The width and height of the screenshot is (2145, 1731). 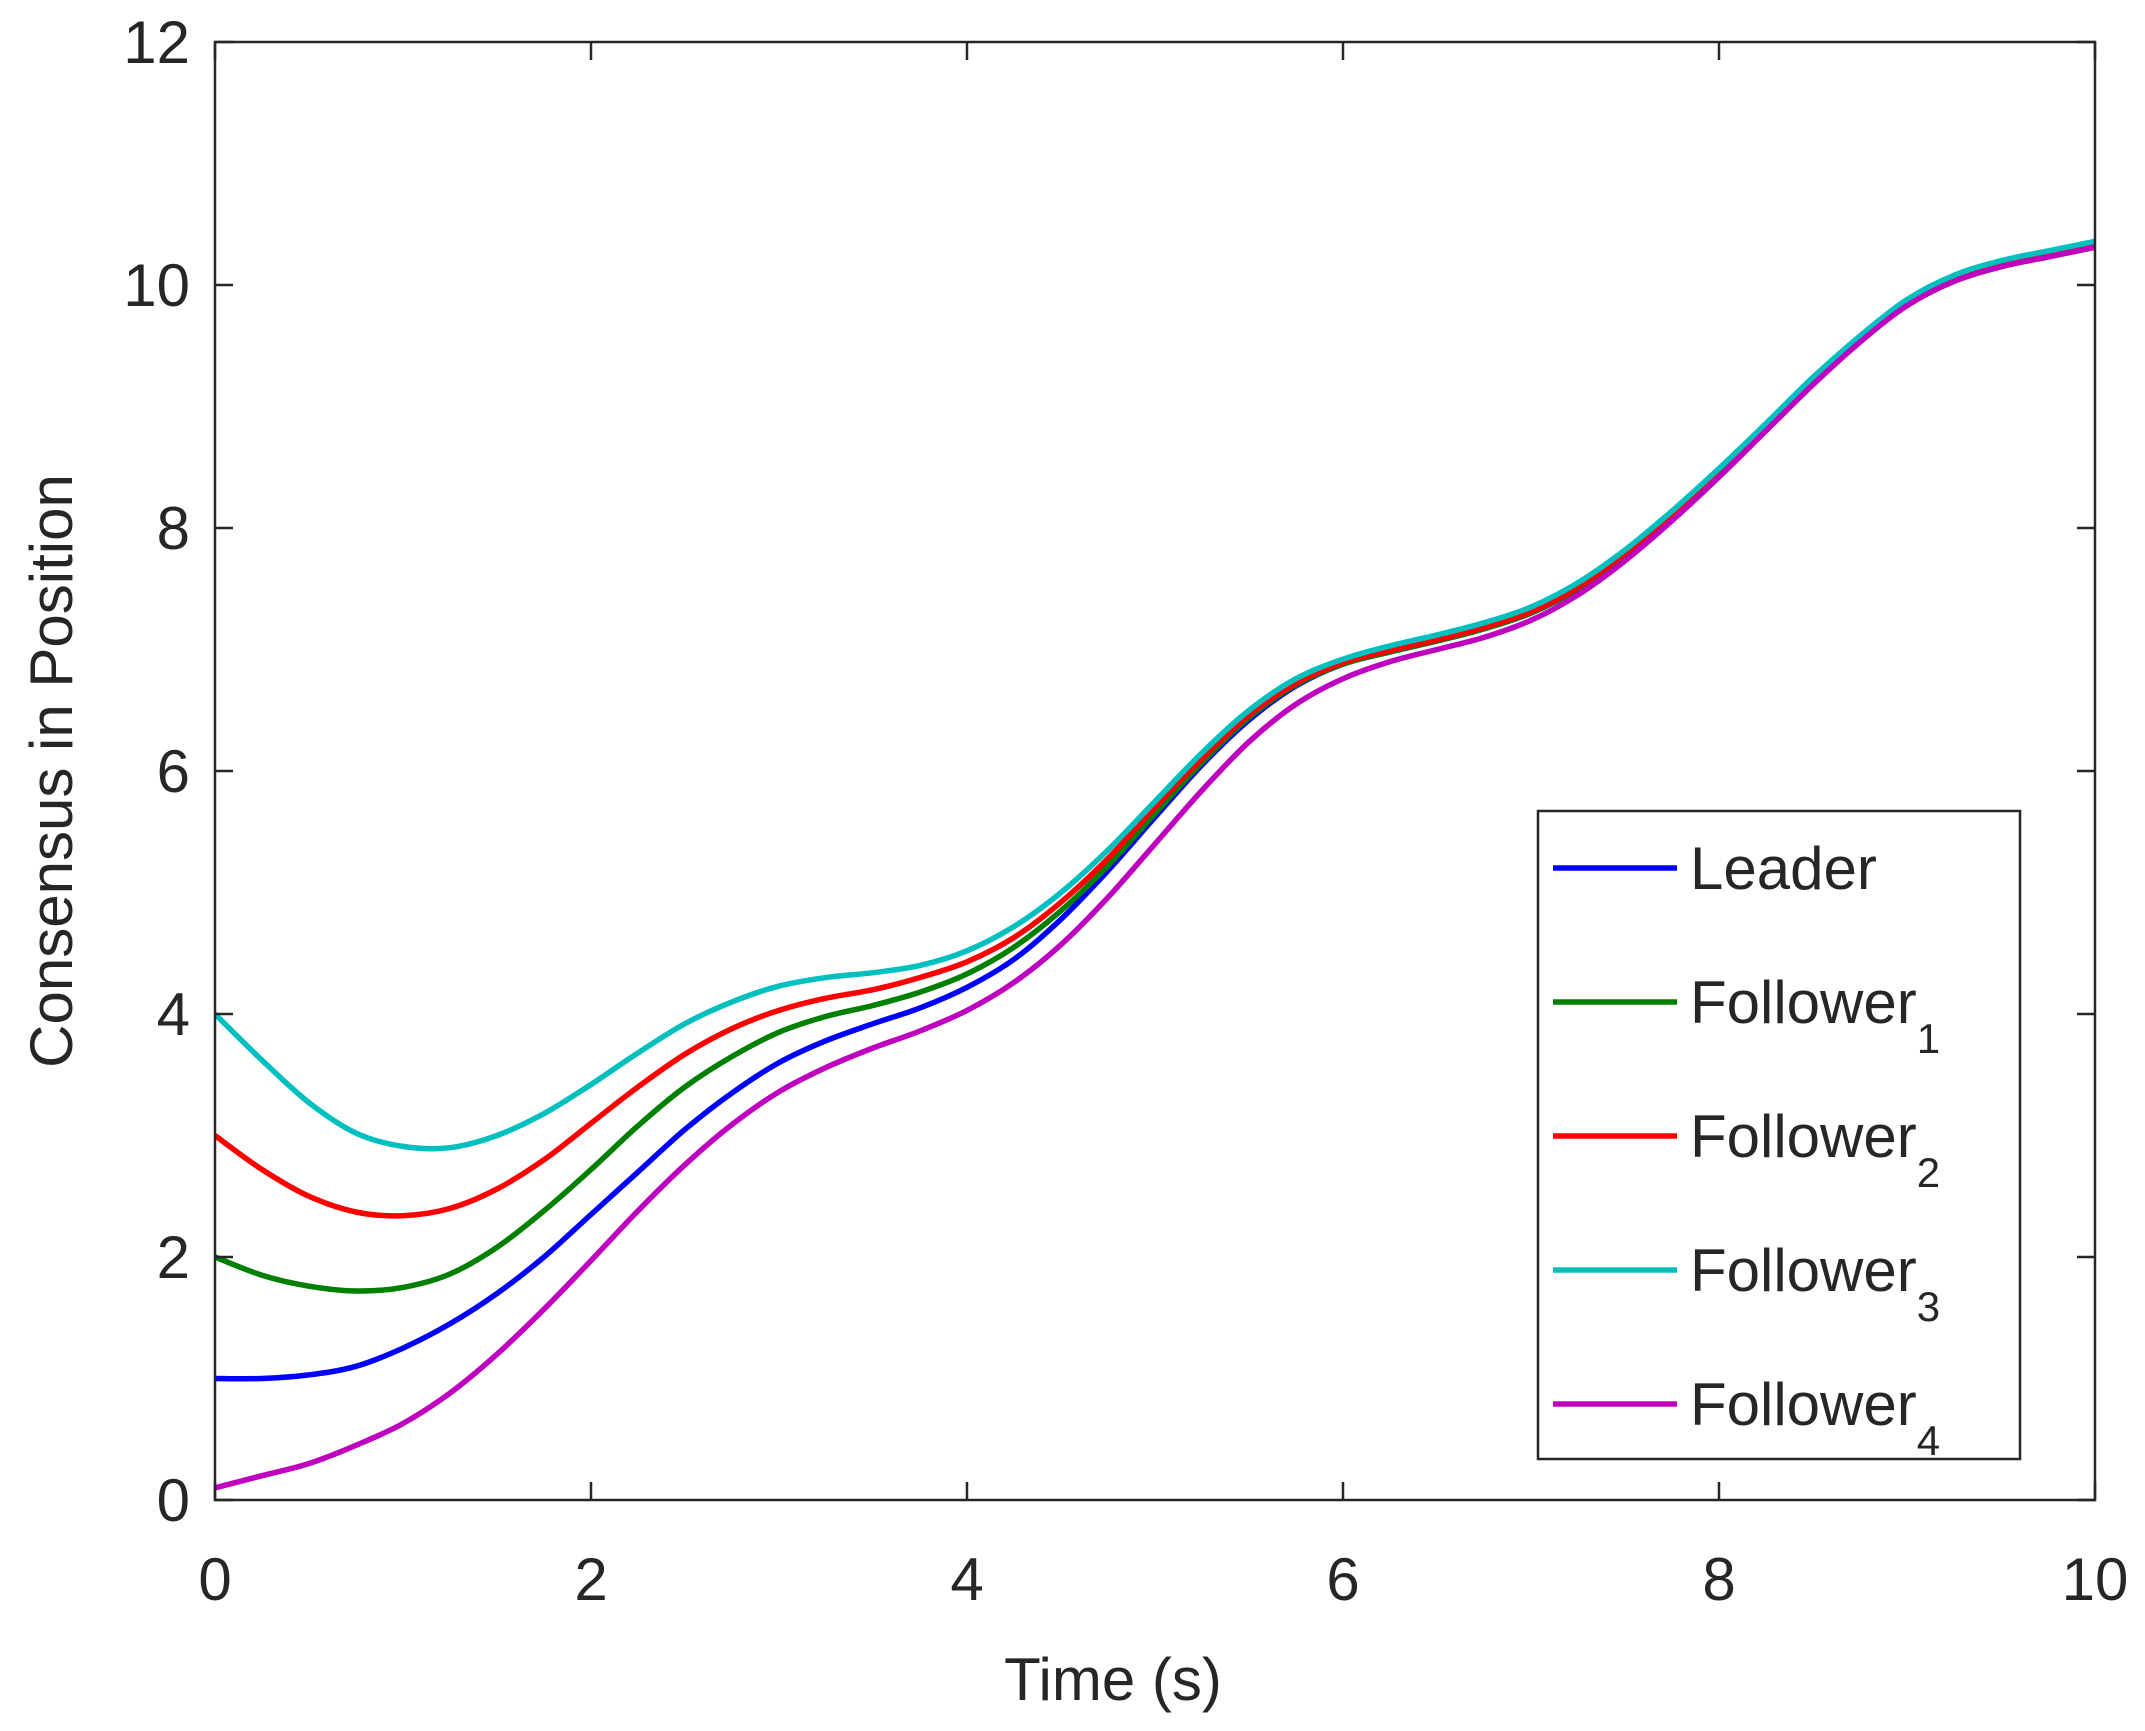 I want to click on y-tick-label: 0, so click(x=173, y=1500).